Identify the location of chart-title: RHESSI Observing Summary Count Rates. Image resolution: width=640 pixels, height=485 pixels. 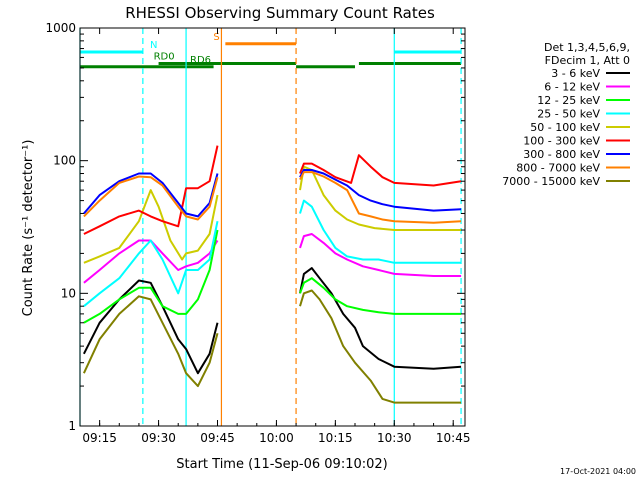
(280, 13).